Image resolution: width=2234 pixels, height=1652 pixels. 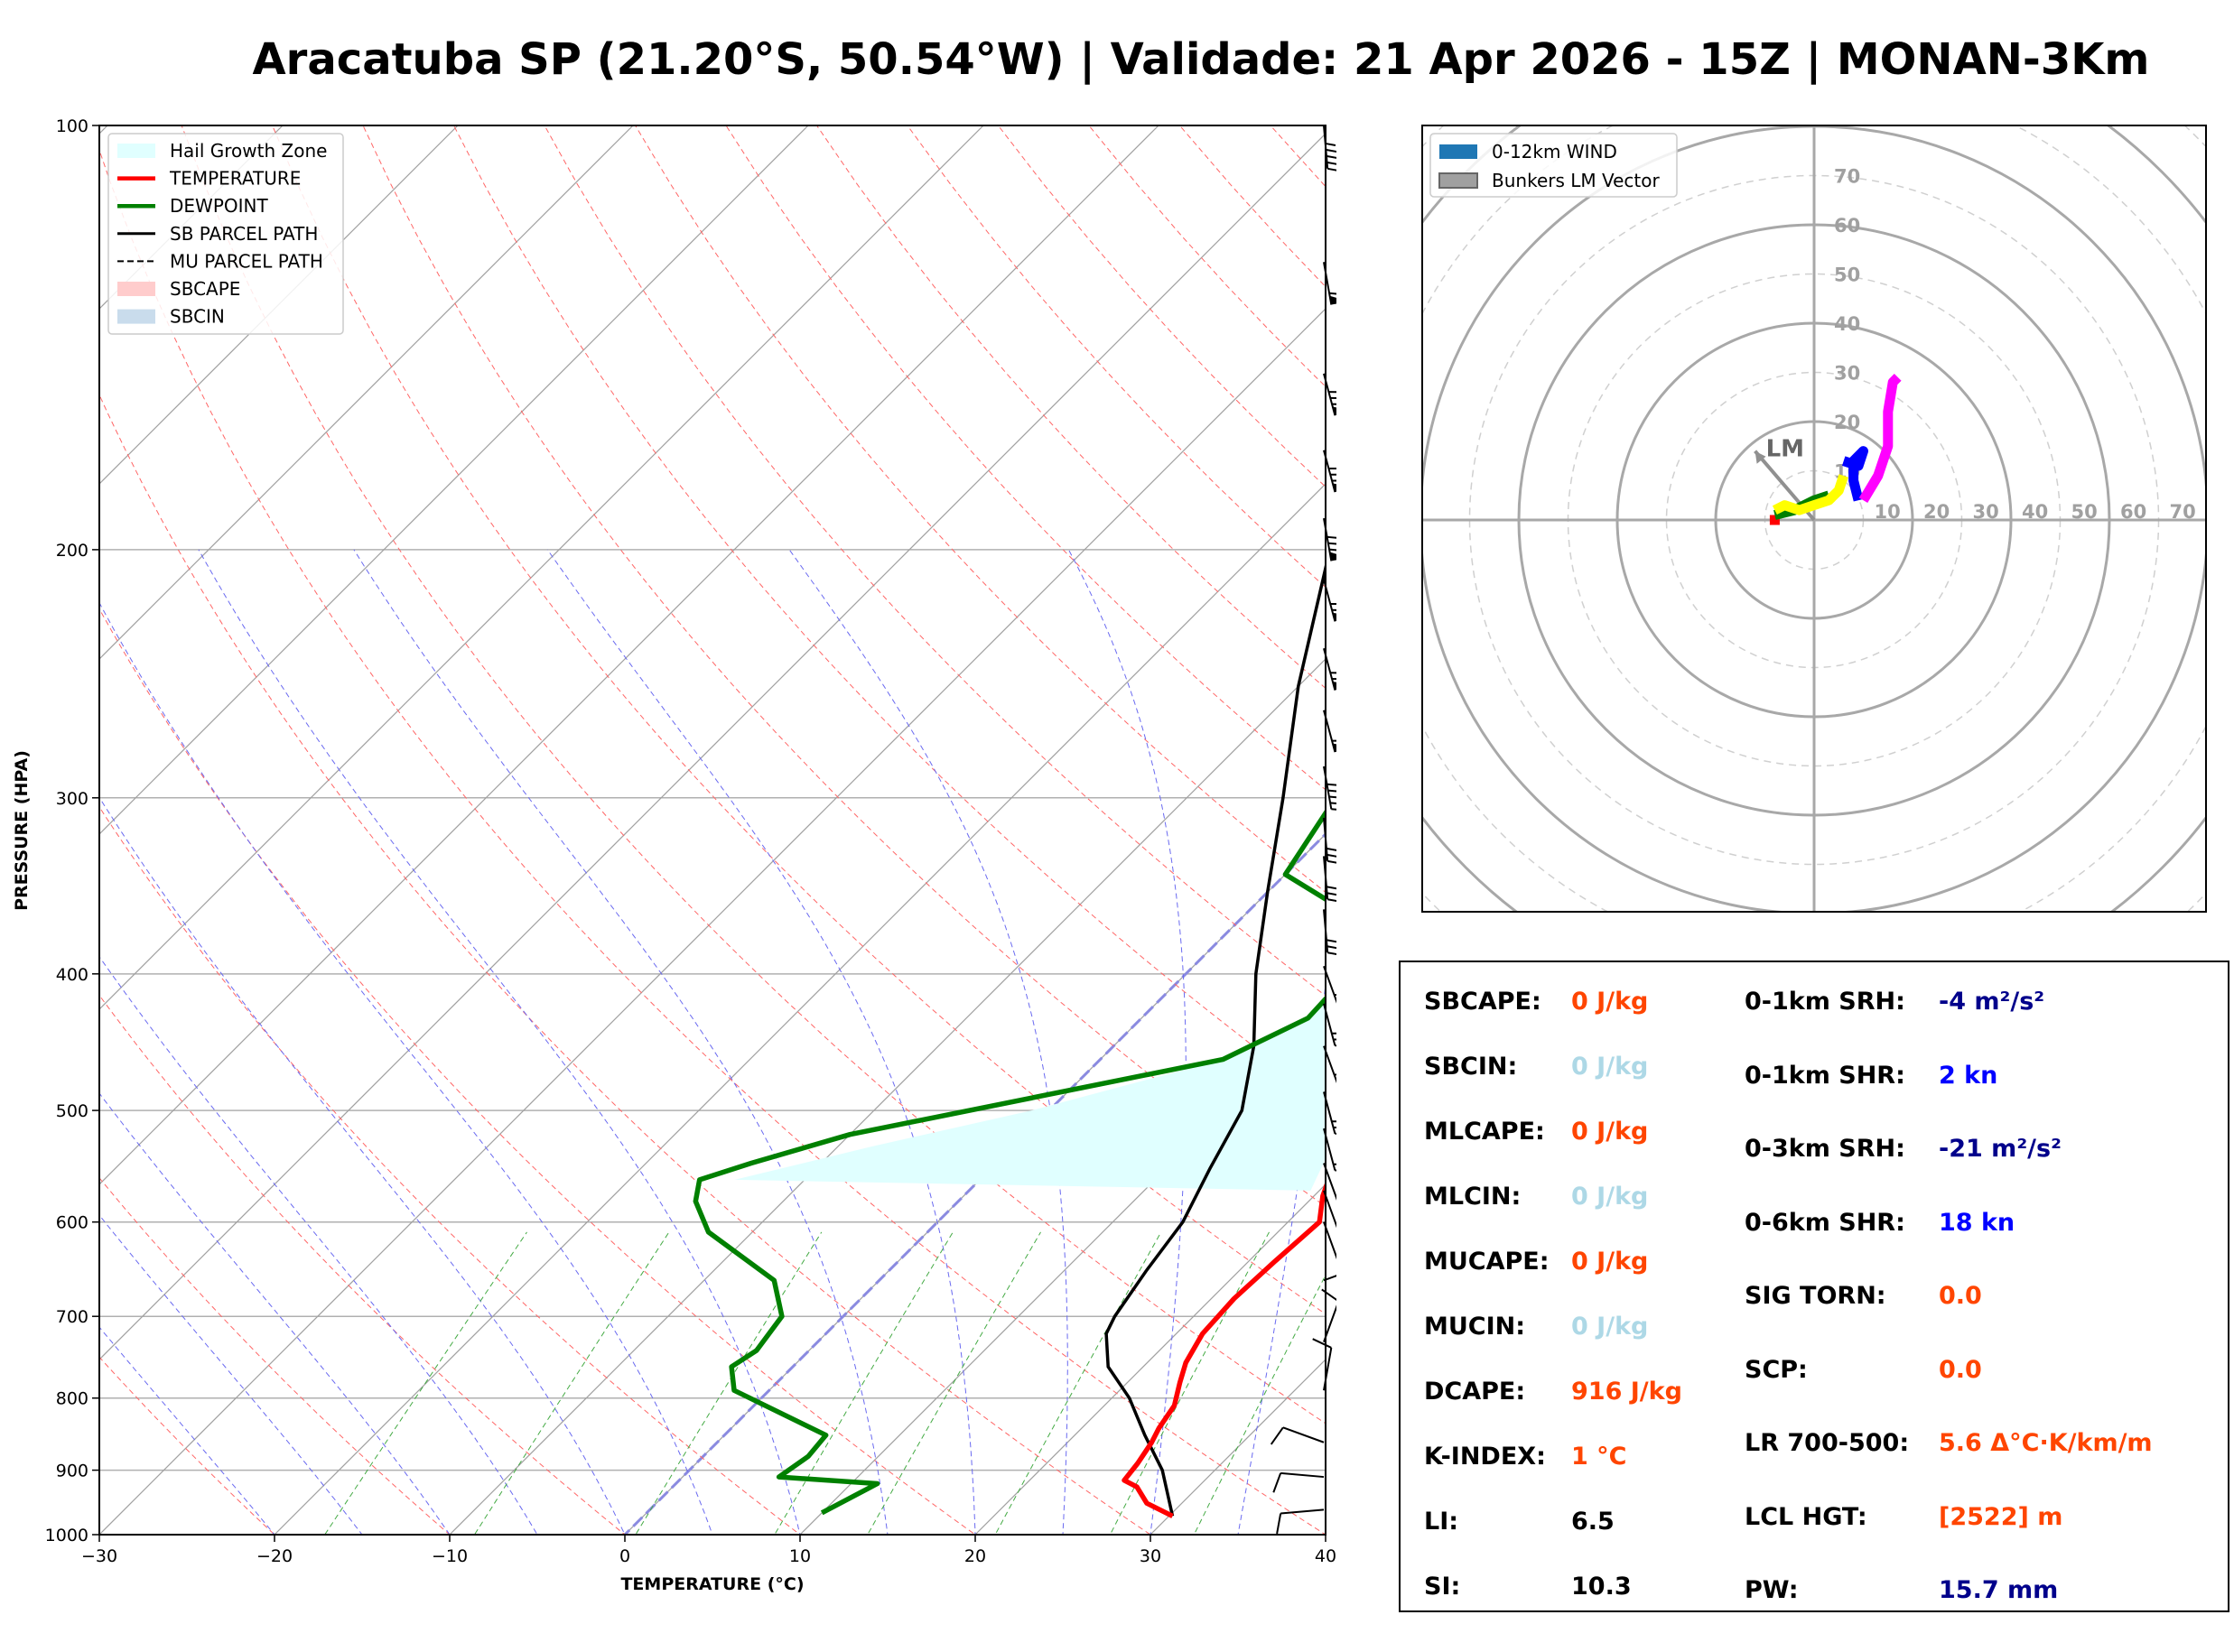 What do you see at coordinates (1960, 1369) in the screenshot?
I see `param-value: 0.0` at bounding box center [1960, 1369].